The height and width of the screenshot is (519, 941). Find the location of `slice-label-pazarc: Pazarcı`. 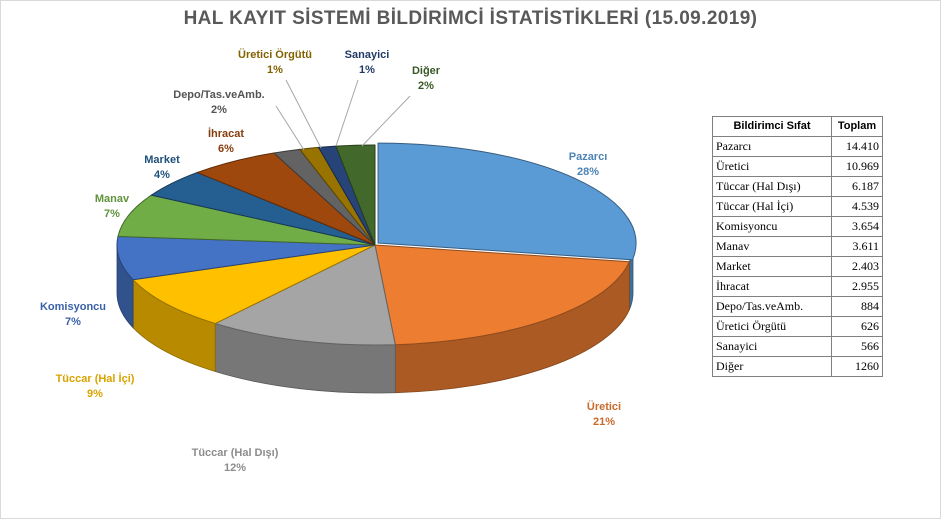

slice-label-pazarc: Pazarcı is located at coordinates (588, 157).